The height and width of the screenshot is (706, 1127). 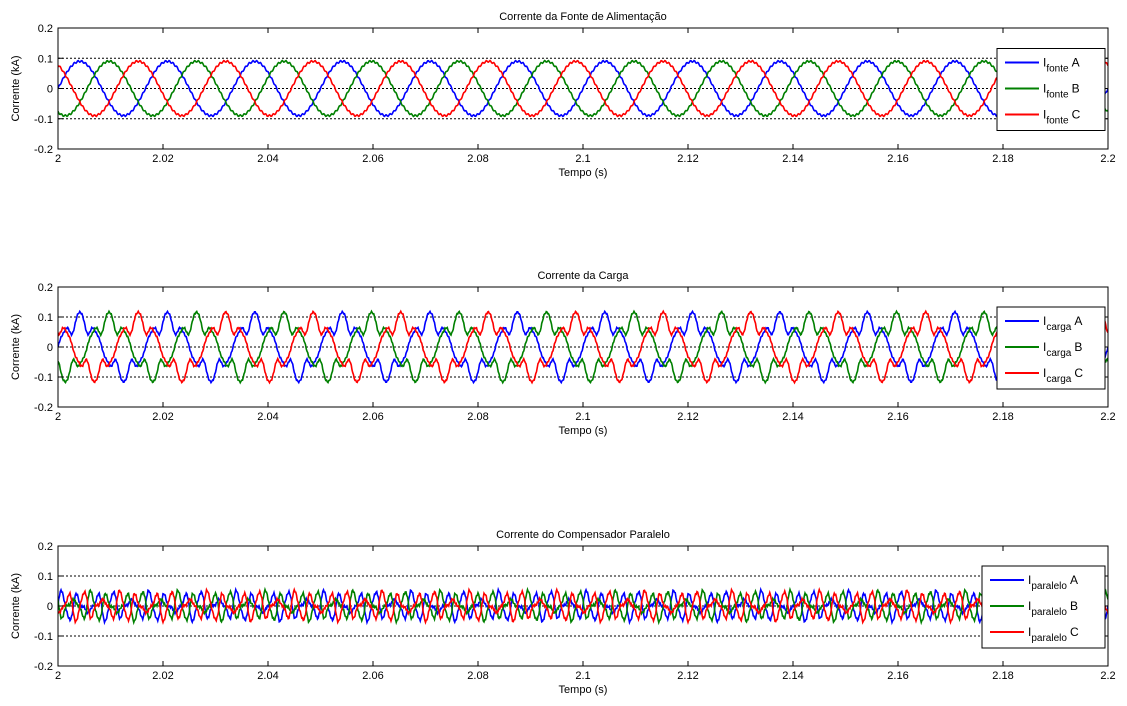 I want to click on legend: Ifonte A Ifonte B Ifonte C, so click(x=1051, y=89).